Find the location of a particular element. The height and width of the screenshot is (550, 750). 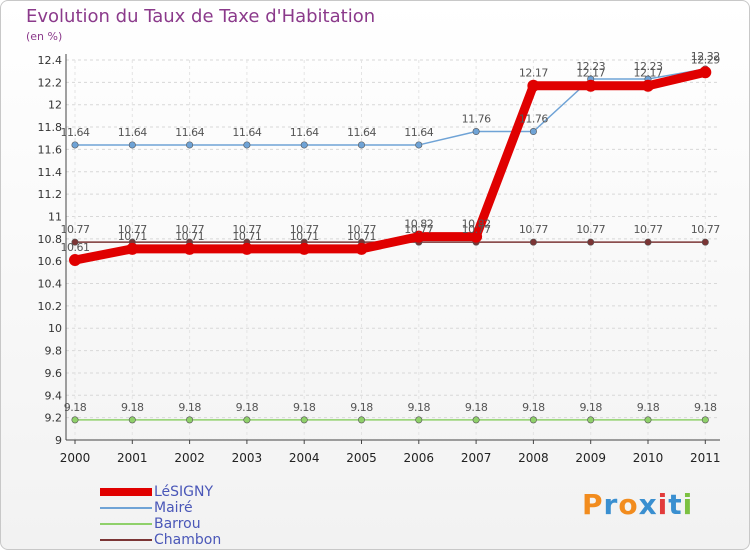

x-tick-label: 2000 is located at coordinates (75, 458).